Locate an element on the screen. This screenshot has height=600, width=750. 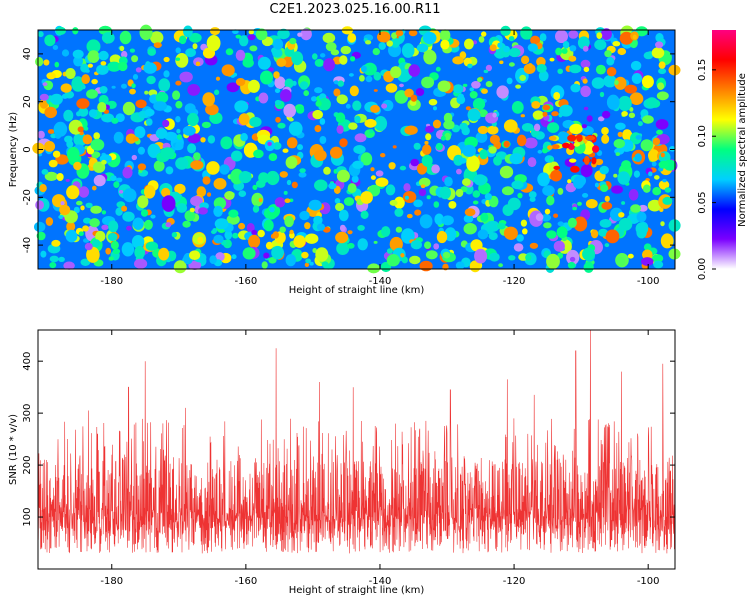
spectrogram-y-axis-label: Frequency (Hz) is located at coordinates (13, 150).